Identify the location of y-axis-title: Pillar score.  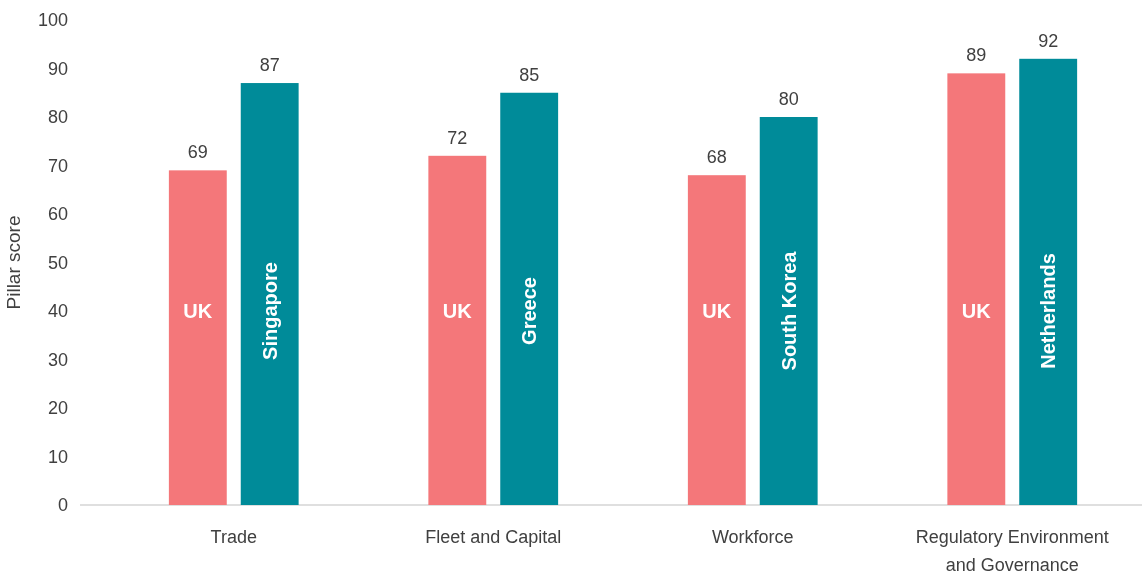
(13, 262).